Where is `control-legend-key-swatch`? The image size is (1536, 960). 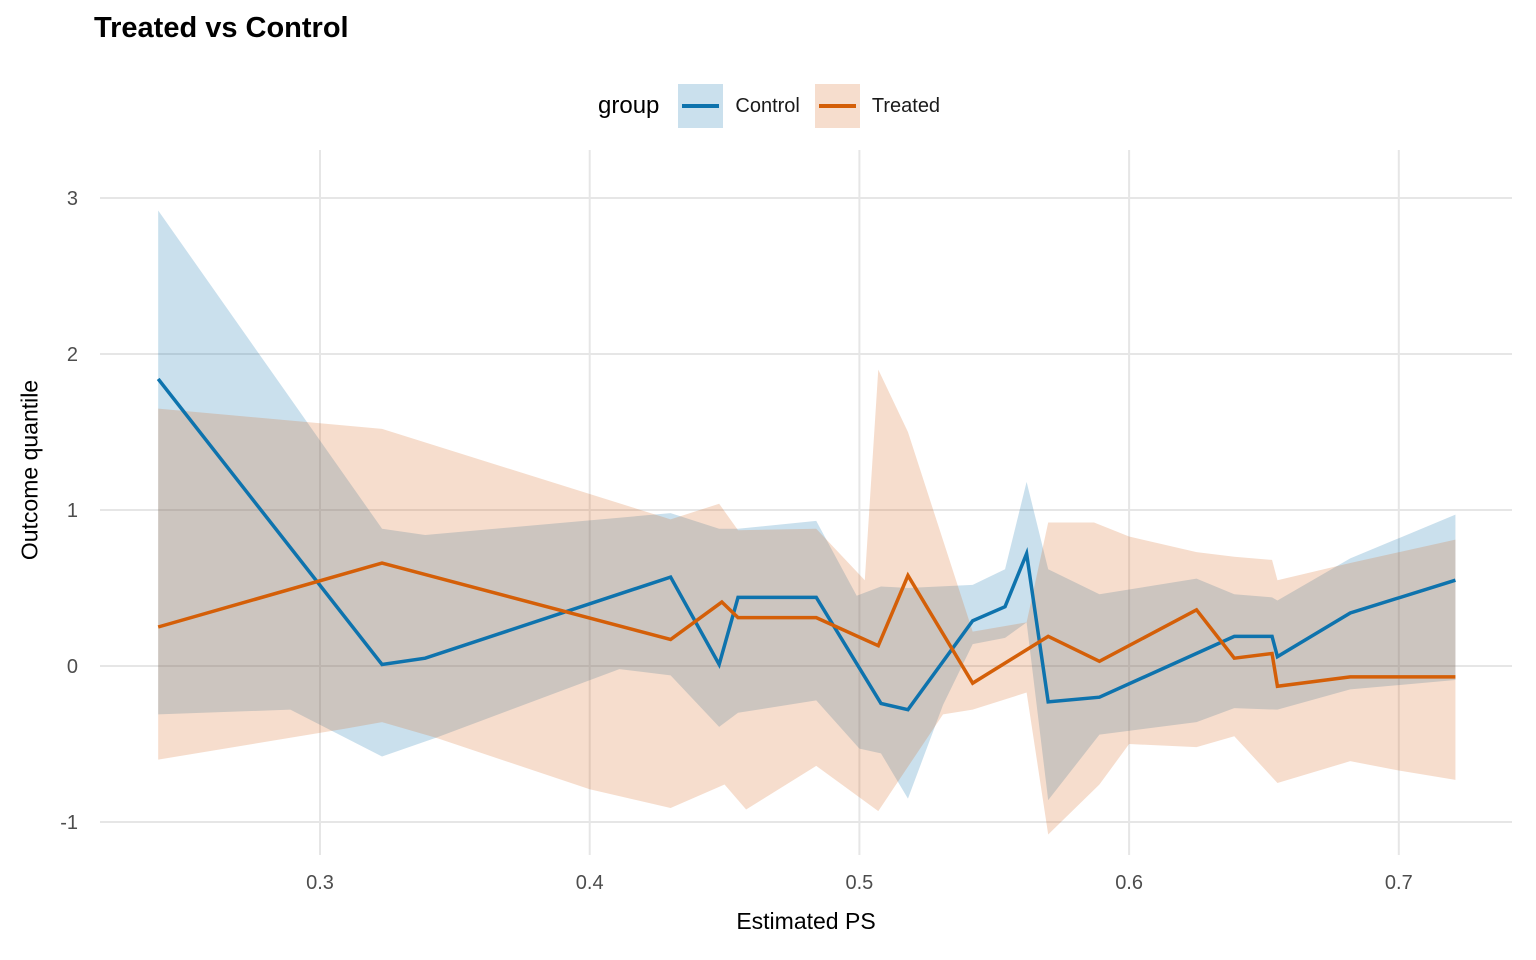 control-legend-key-swatch is located at coordinates (701, 106).